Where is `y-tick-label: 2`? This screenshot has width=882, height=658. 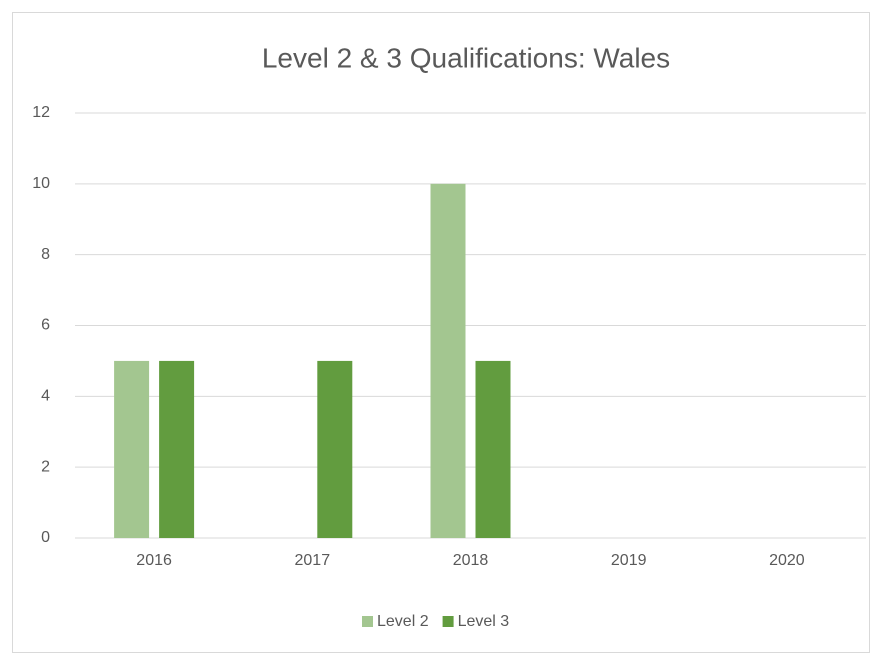 y-tick-label: 2 is located at coordinates (45, 466).